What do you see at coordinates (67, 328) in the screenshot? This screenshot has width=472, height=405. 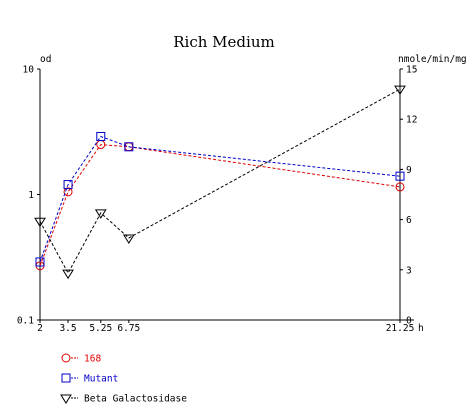 I see `x-tick-label: 3.5` at bounding box center [67, 328].